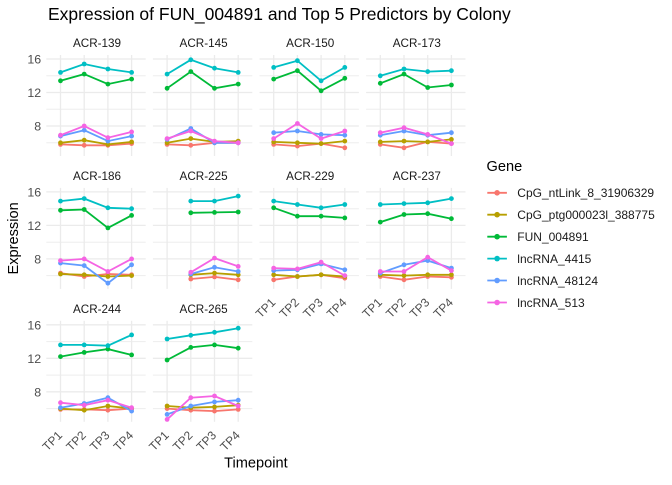 The image size is (672, 485). What do you see at coordinates (204, 43) in the screenshot?
I see `svg-text: ACR-145` at bounding box center [204, 43].